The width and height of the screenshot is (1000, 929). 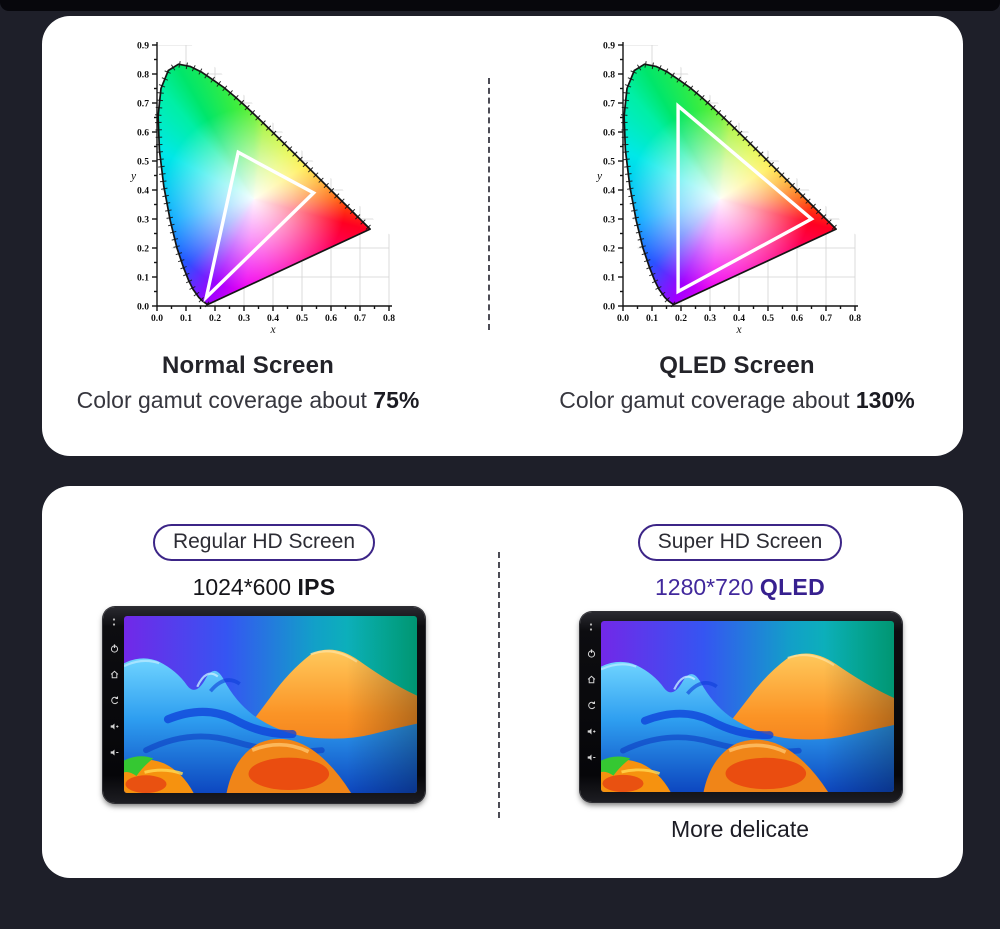 What do you see at coordinates (264, 542) in the screenshot?
I see `badge-regular-hd: Regular HD Screen` at bounding box center [264, 542].